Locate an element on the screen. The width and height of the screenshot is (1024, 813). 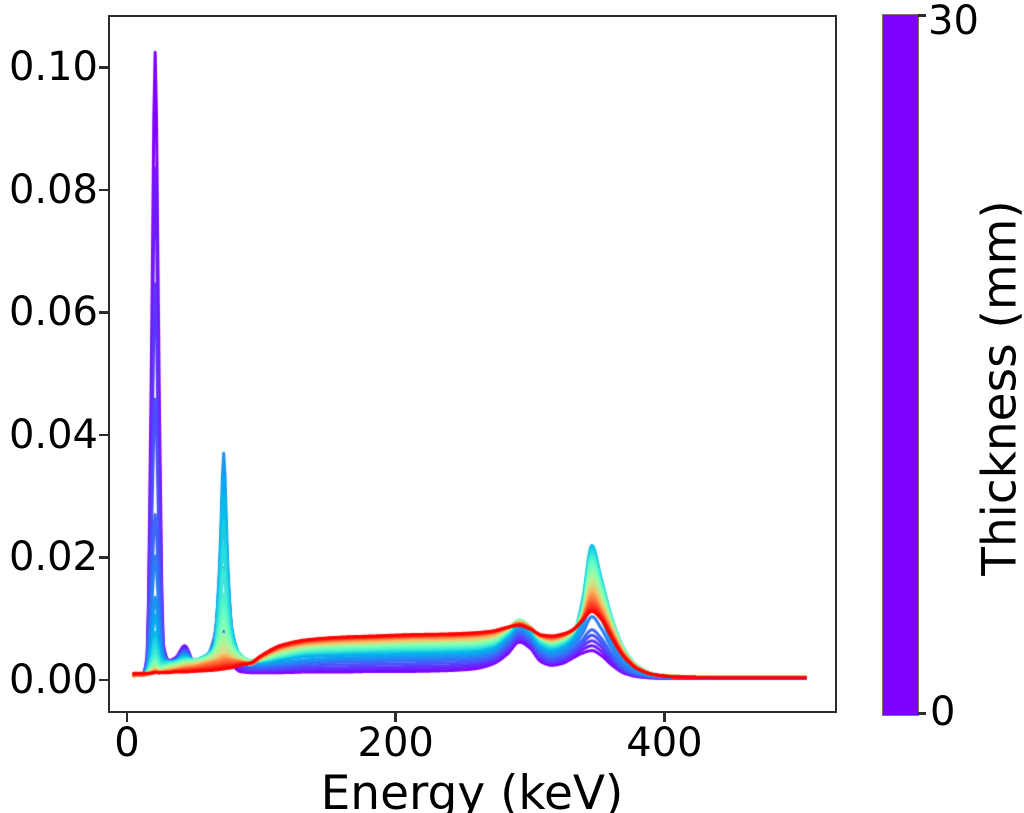
colorbar-gradient is located at coordinates (900, 365).